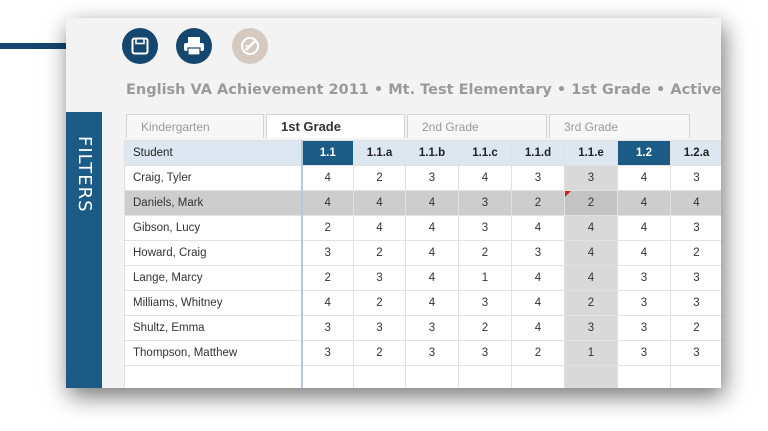 Image resolution: width=768 pixels, height=431 pixels. I want to click on column-header: 1.1.d, so click(538, 153).